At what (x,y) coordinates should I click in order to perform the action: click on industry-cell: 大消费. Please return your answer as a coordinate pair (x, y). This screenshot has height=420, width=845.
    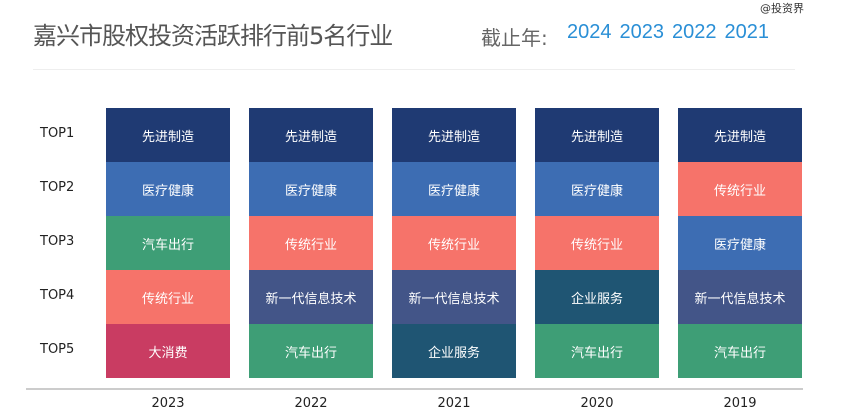
    Looking at the image, I should click on (168, 351).